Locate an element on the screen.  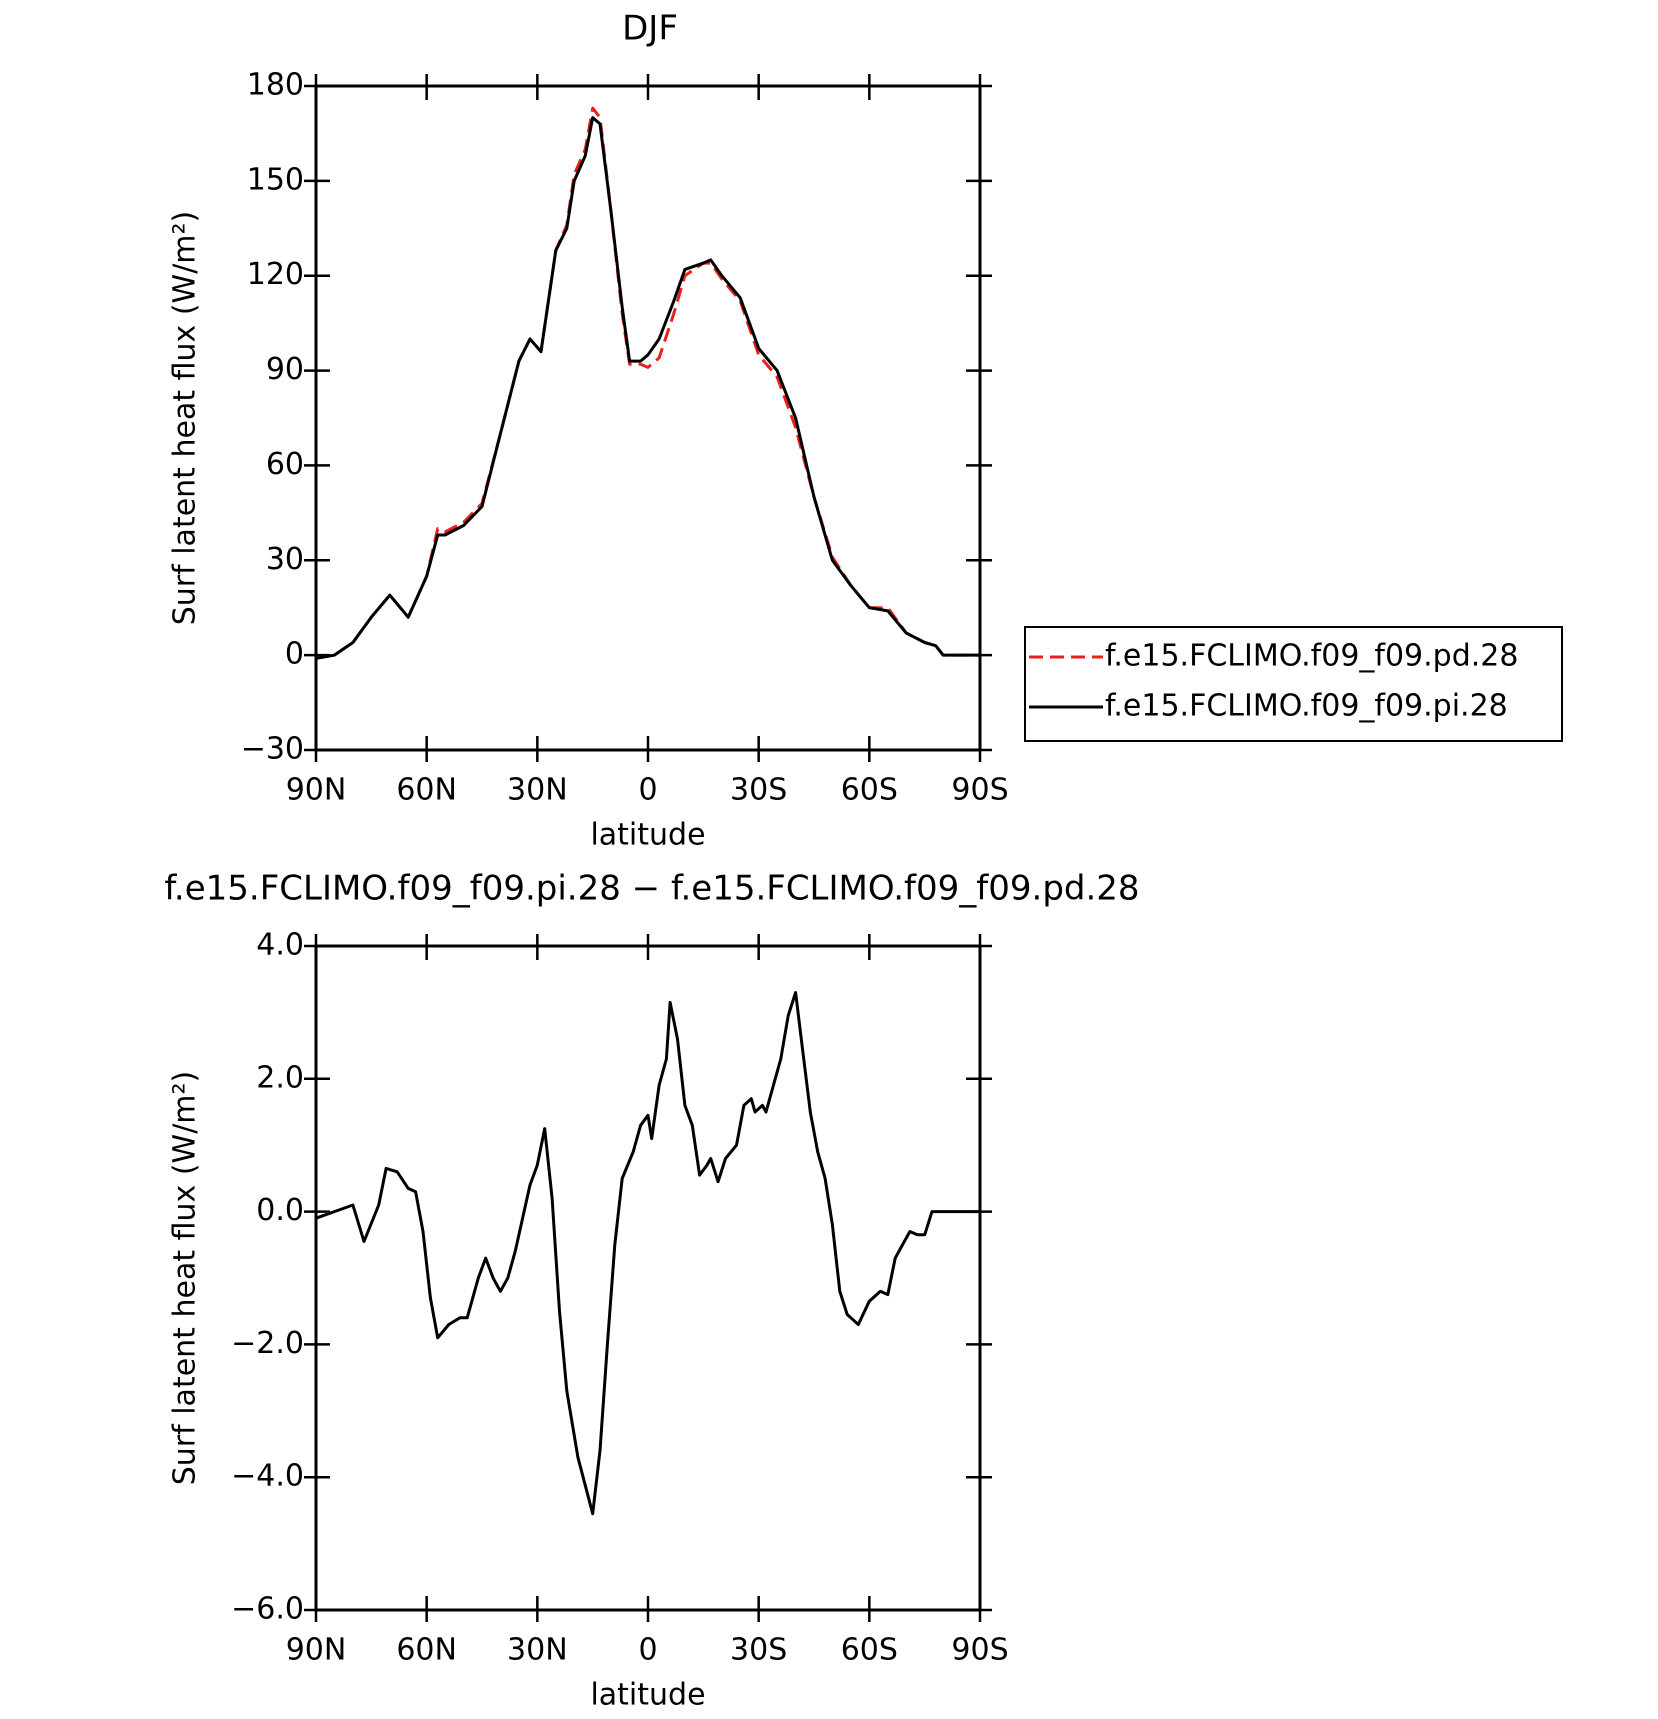
y-tick-label: 0 is located at coordinates (294, 654).